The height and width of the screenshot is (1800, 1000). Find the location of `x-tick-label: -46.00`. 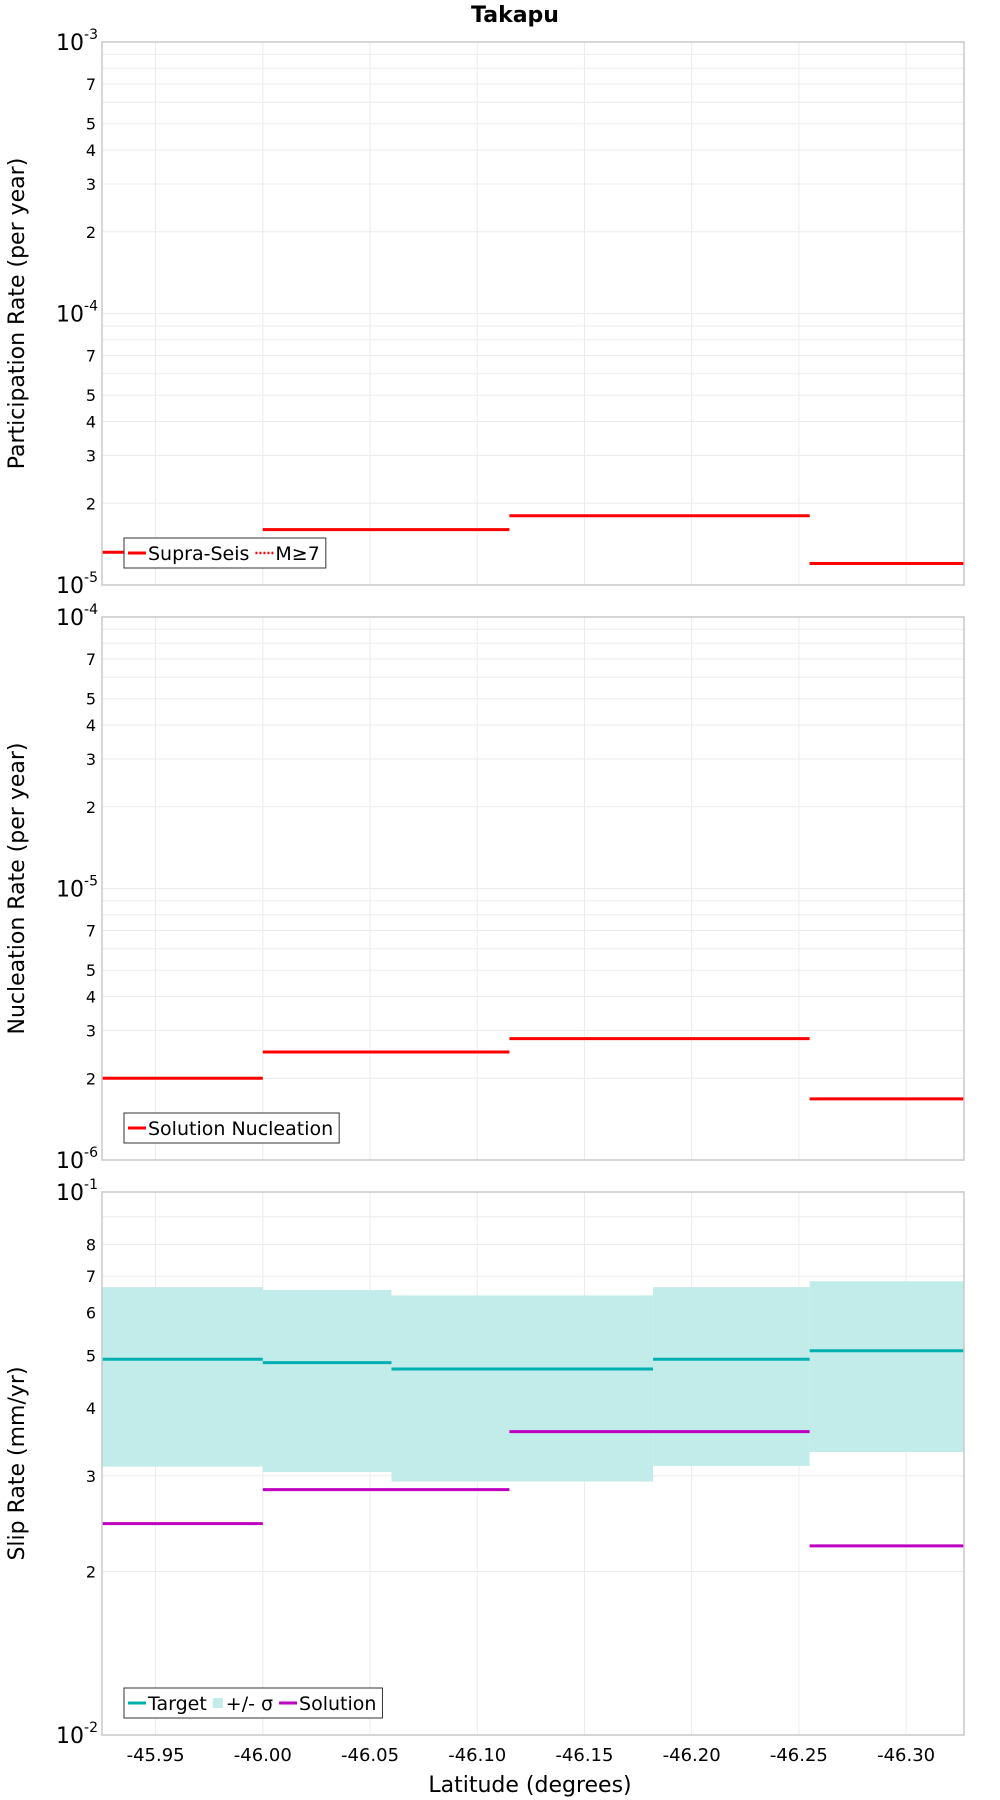

x-tick-label: -46.00 is located at coordinates (263, 1755).